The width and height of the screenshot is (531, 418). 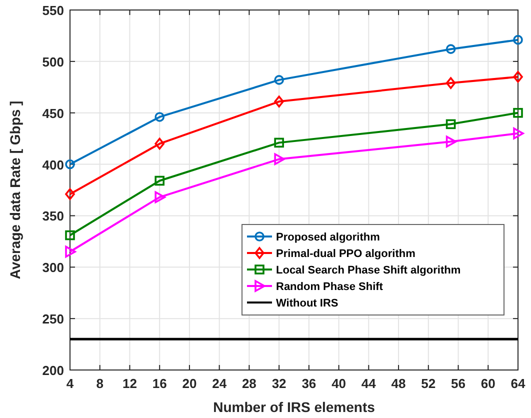 I want to click on y-tick-label: 500, so click(x=53, y=62).